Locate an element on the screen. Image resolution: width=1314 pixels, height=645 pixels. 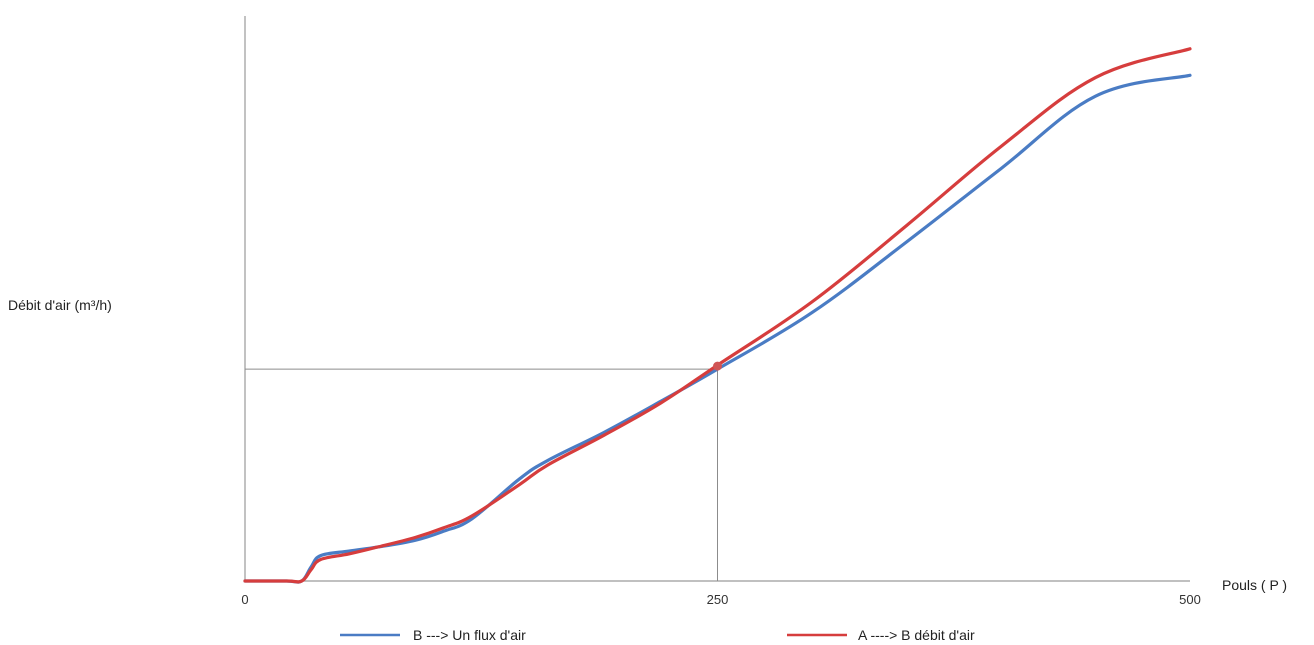
x-tick-labels: 0 250 500 is located at coordinates (720, 599).